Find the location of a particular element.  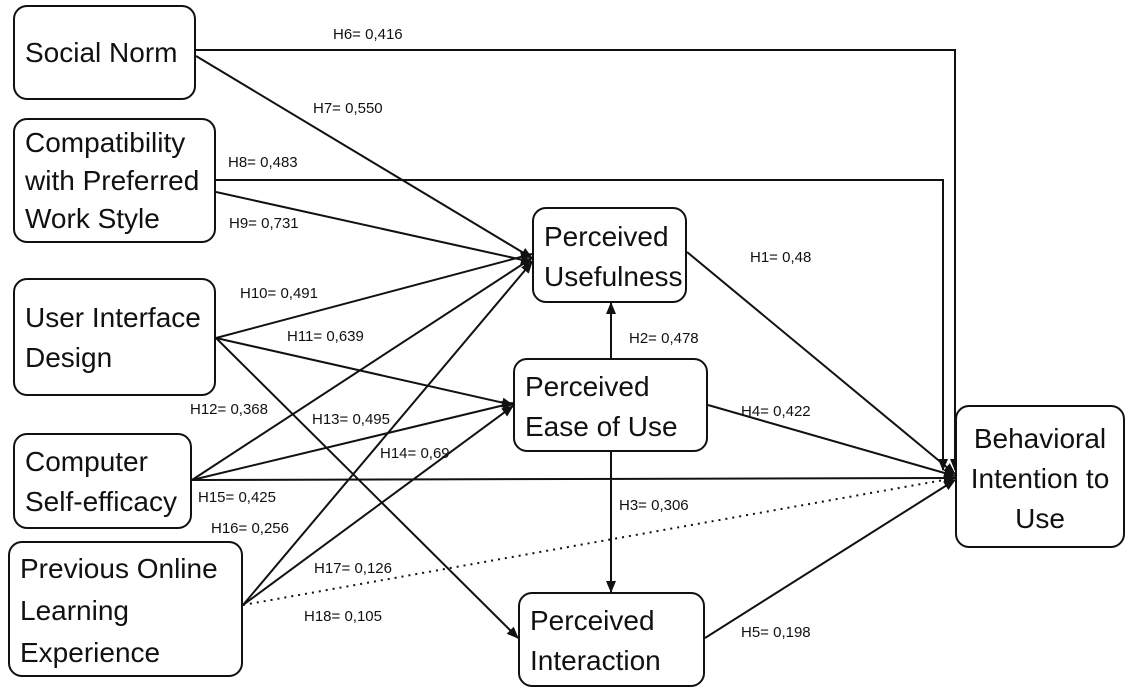

edge-label-h2: H2= 0,478 is located at coordinates (664, 338).